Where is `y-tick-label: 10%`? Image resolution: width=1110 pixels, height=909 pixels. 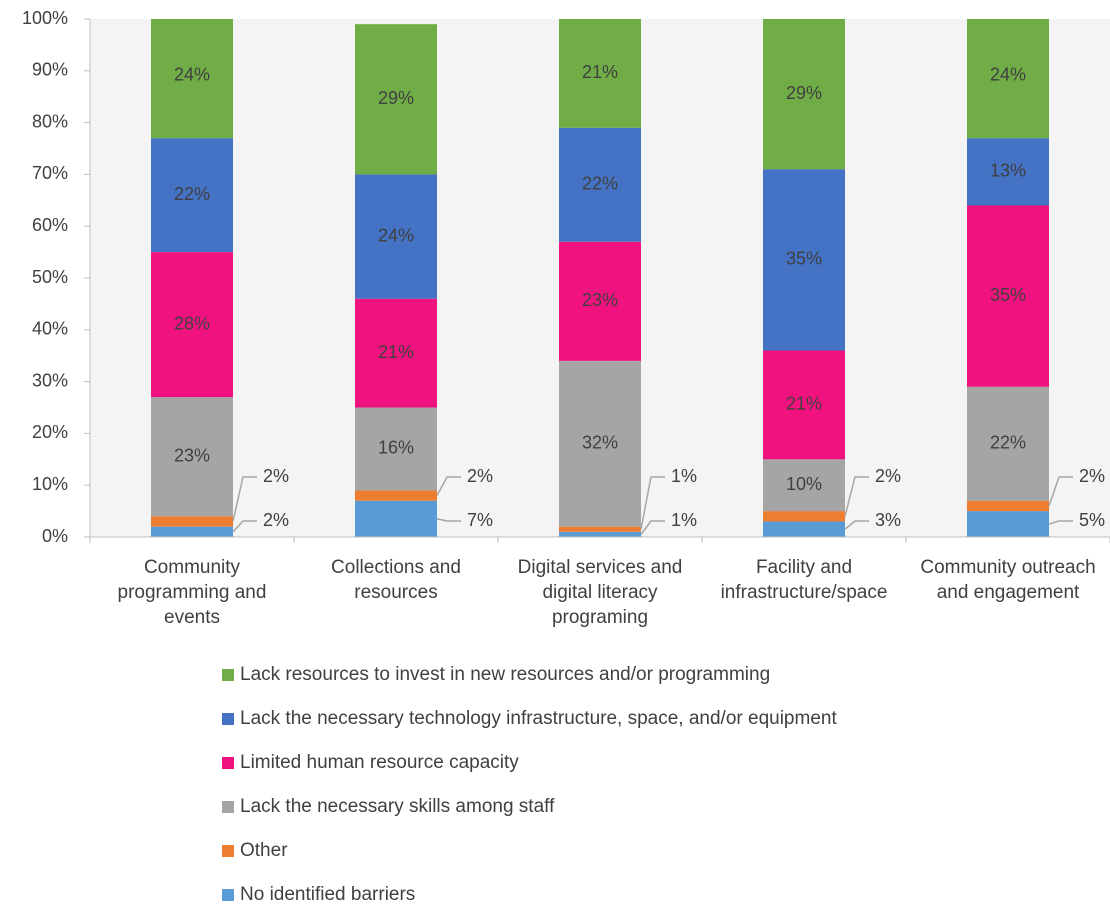
y-tick-label: 10% is located at coordinates (50, 484).